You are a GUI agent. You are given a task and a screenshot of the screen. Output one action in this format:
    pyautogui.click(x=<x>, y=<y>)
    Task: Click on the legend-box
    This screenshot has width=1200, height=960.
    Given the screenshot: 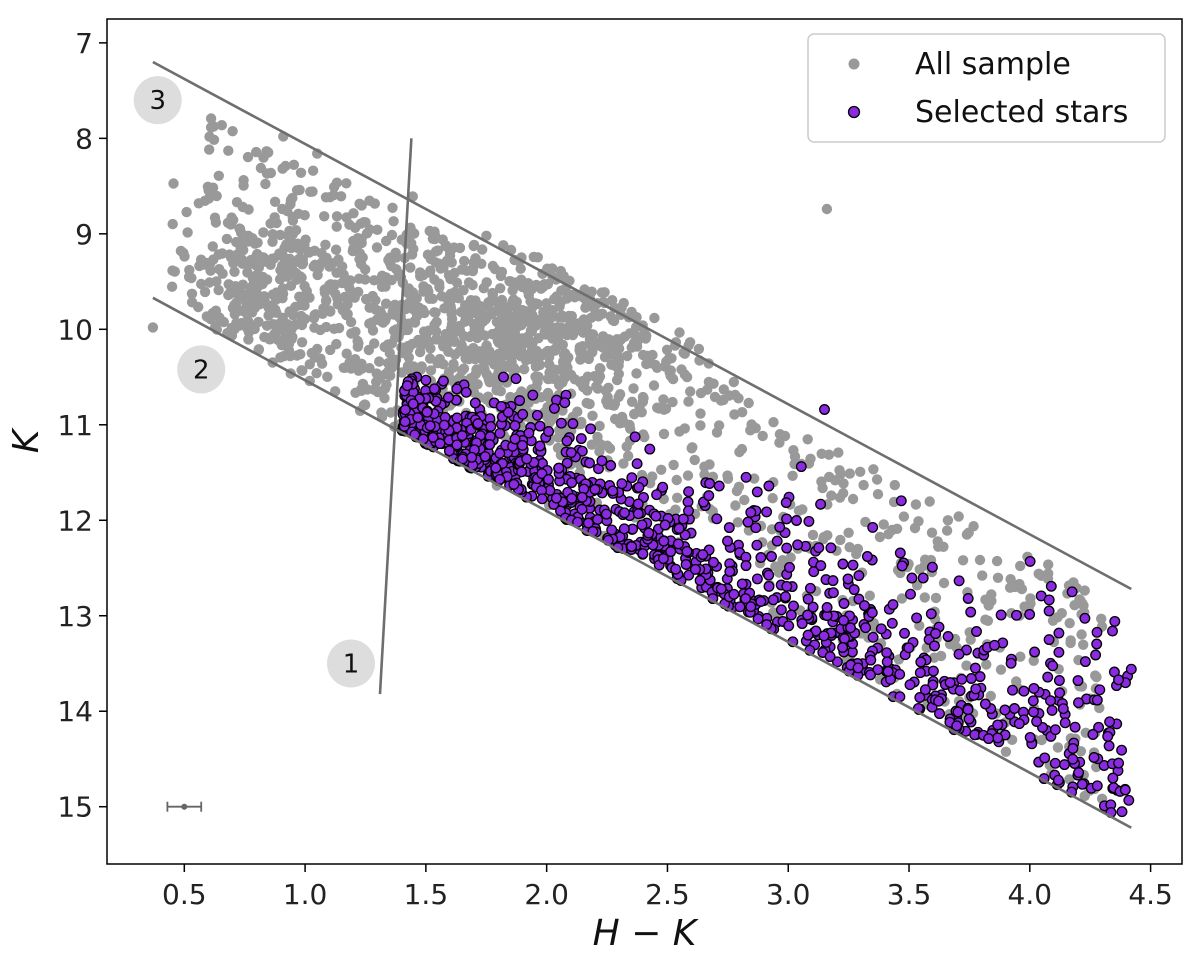 What is the action you would take?
    pyautogui.click(x=986, y=88)
    